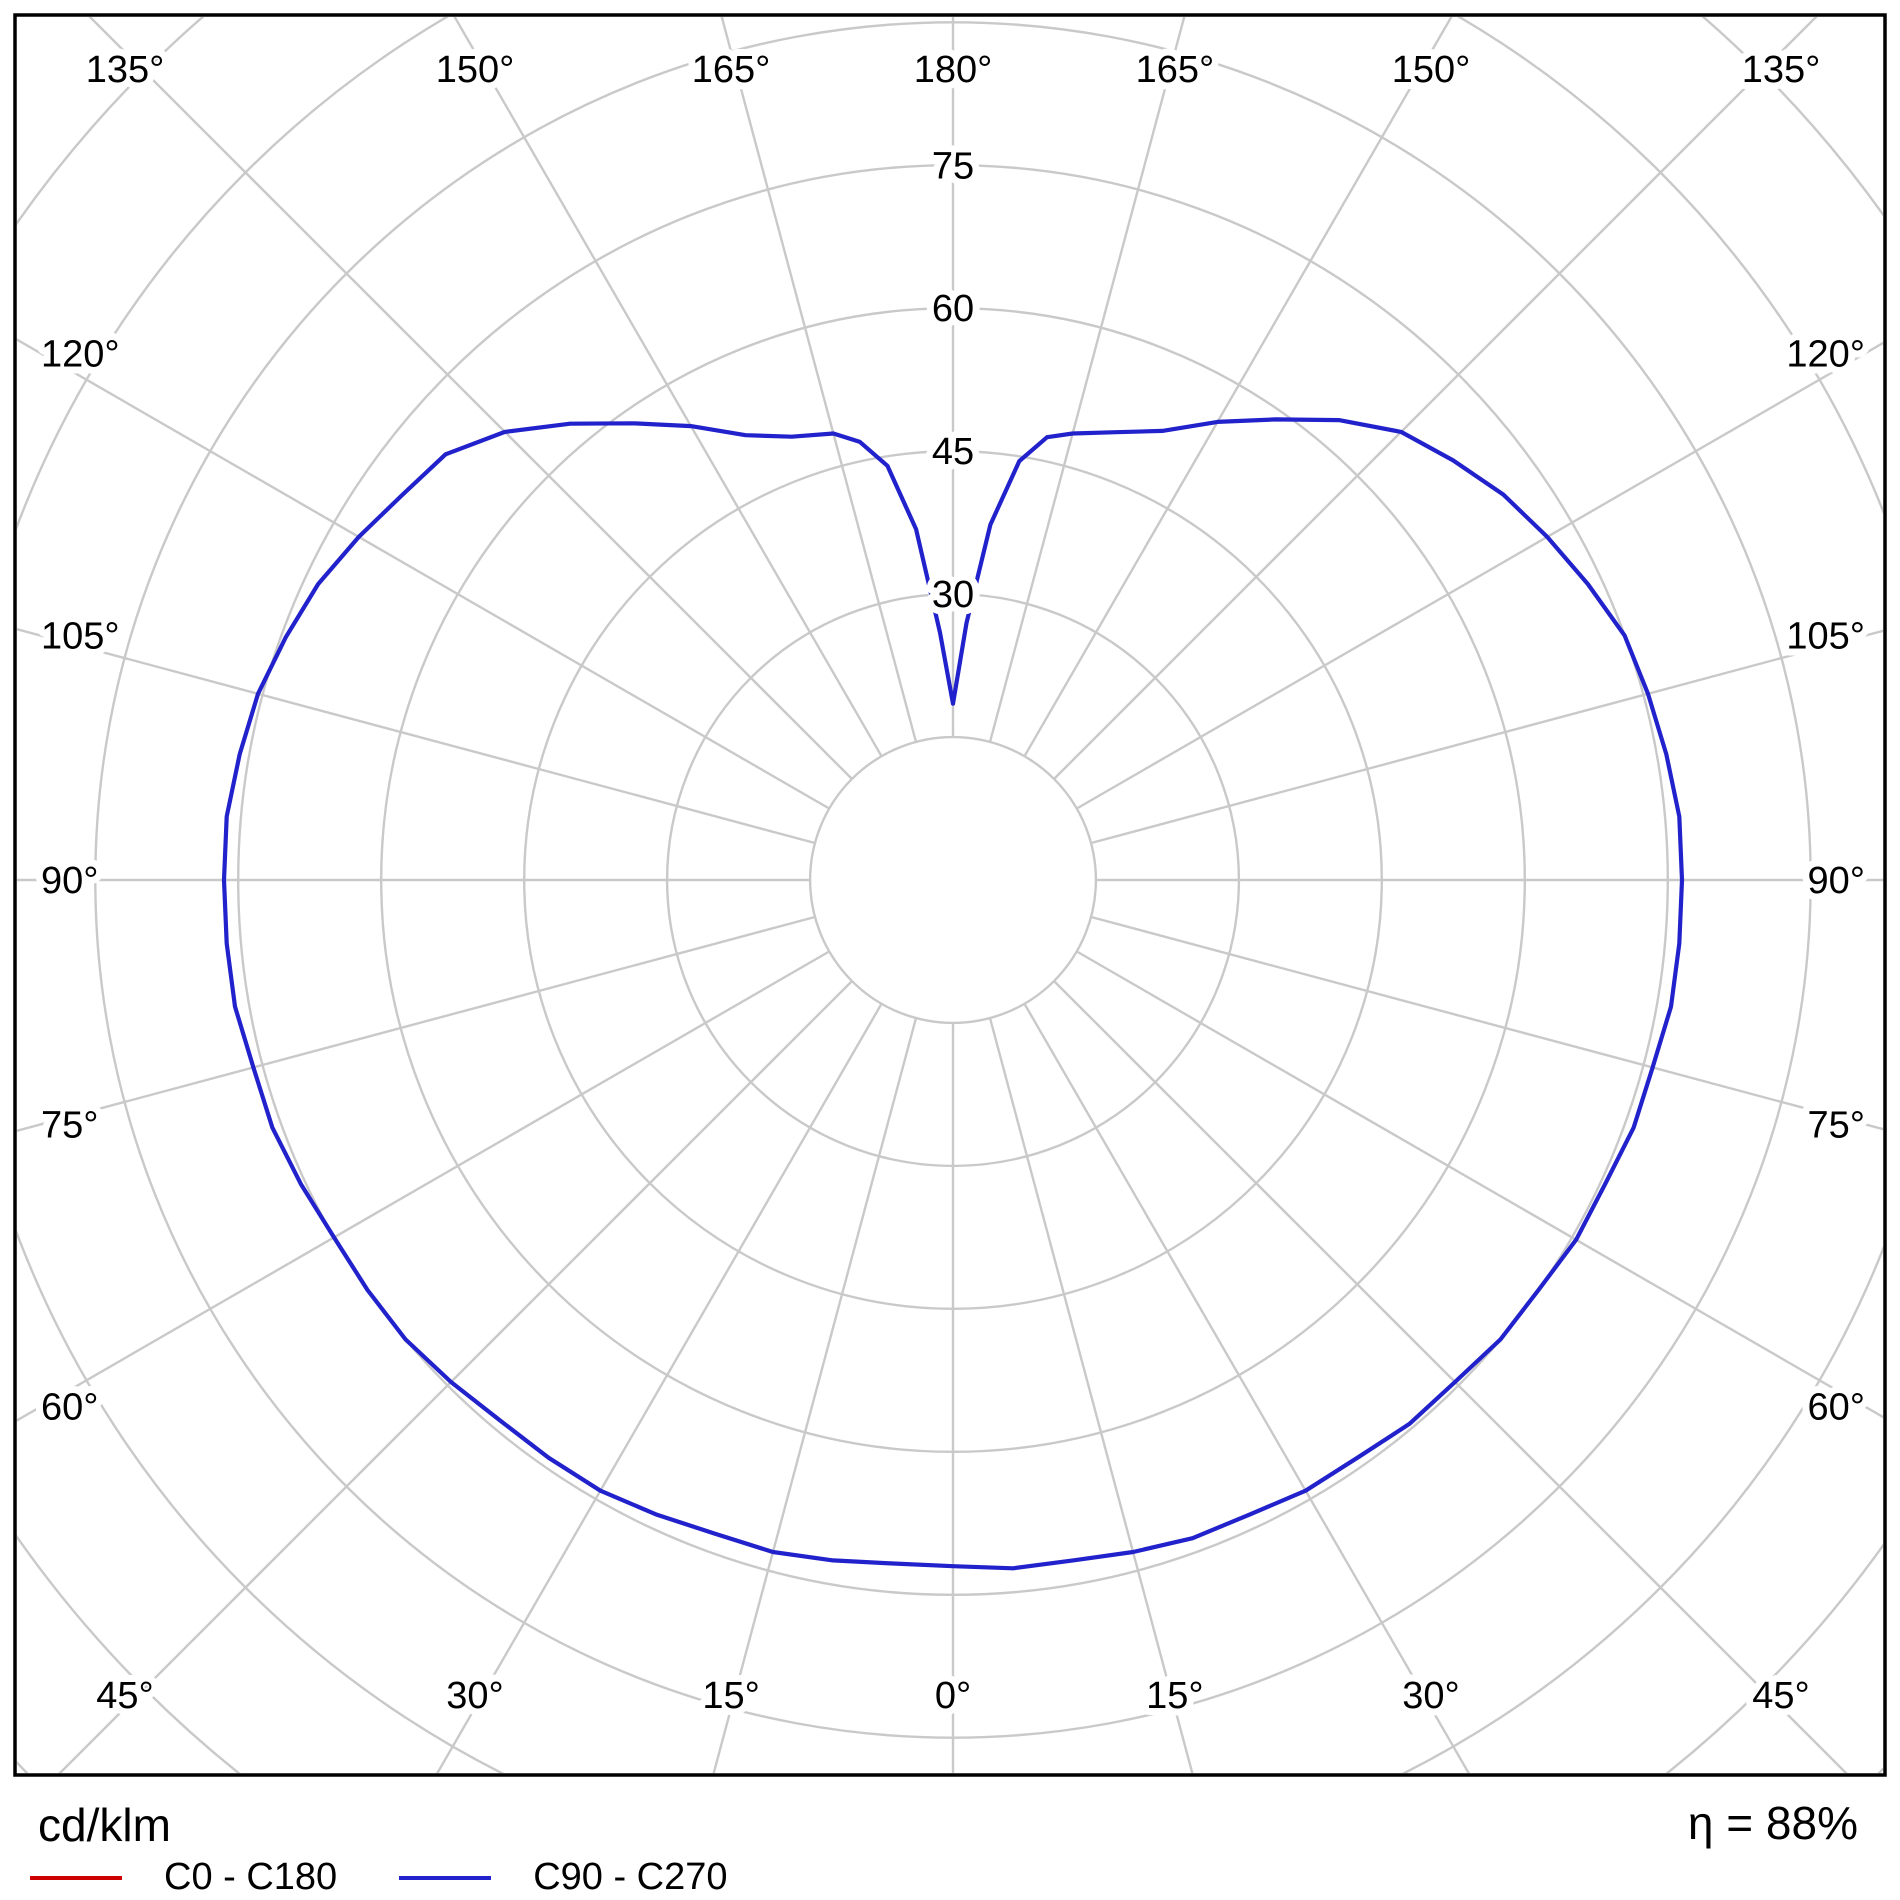 This screenshot has height=1900, width=1900. What do you see at coordinates (953, 595) in the screenshot?
I see `radial-tick-label: 30` at bounding box center [953, 595].